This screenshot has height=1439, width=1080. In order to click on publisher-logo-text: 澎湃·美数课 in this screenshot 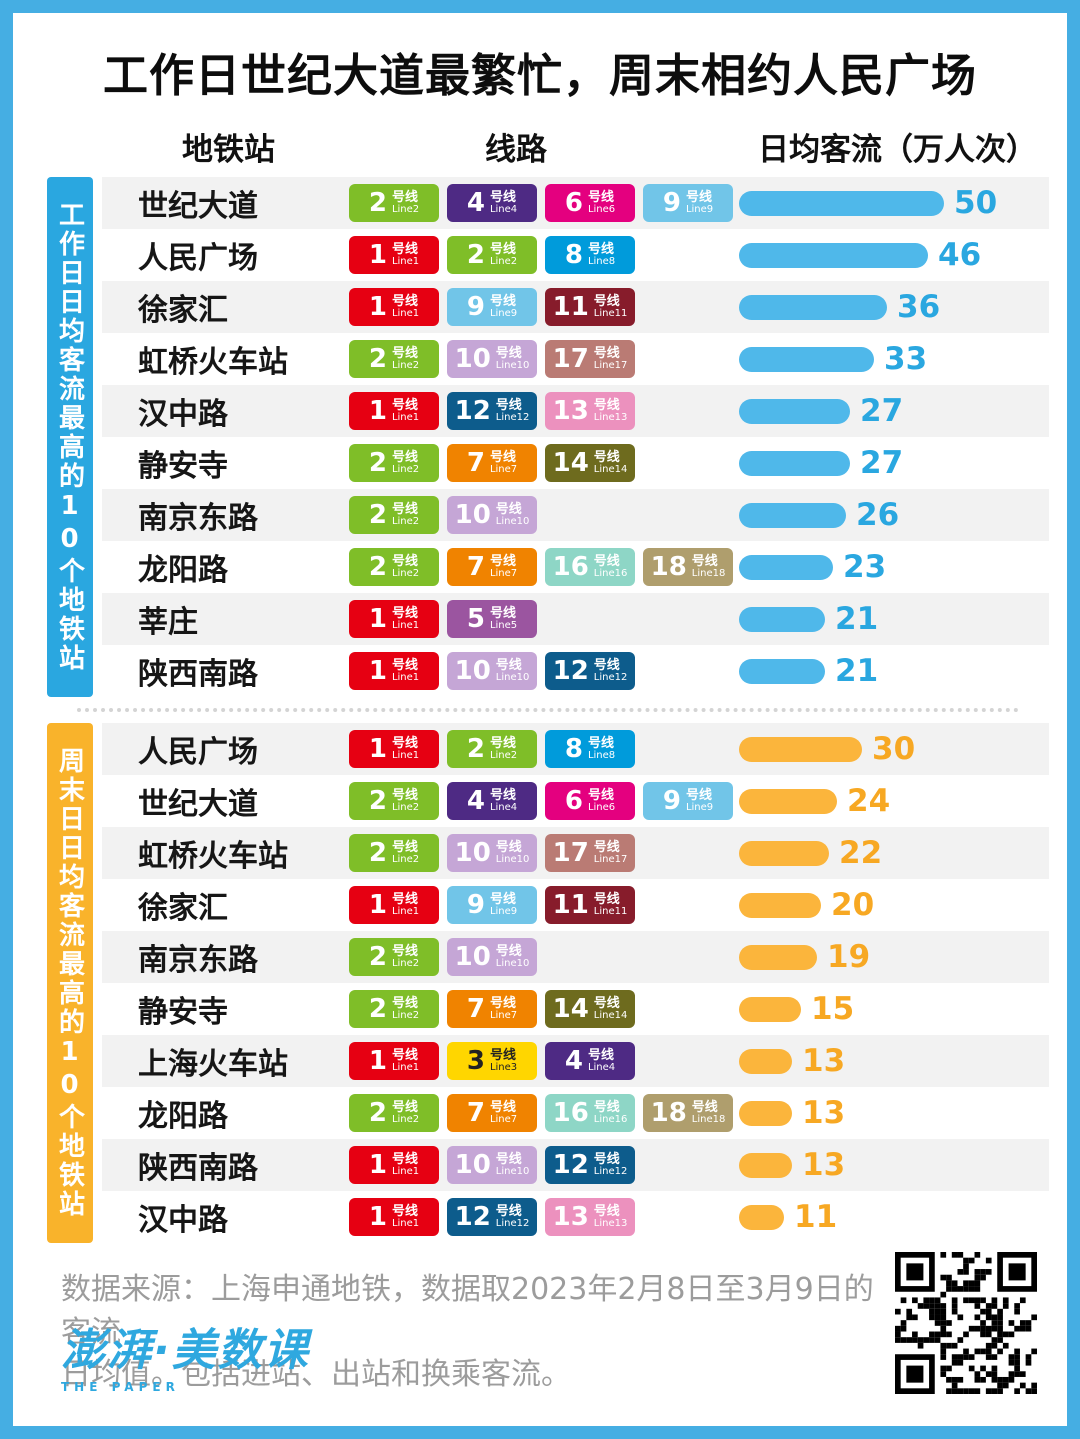, I will do `click(185, 1350)`.